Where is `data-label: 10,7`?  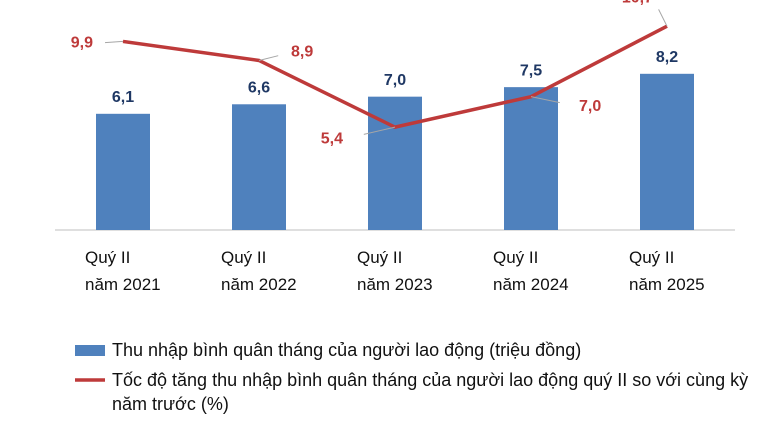
data-label: 10,7 is located at coordinates (637, 3).